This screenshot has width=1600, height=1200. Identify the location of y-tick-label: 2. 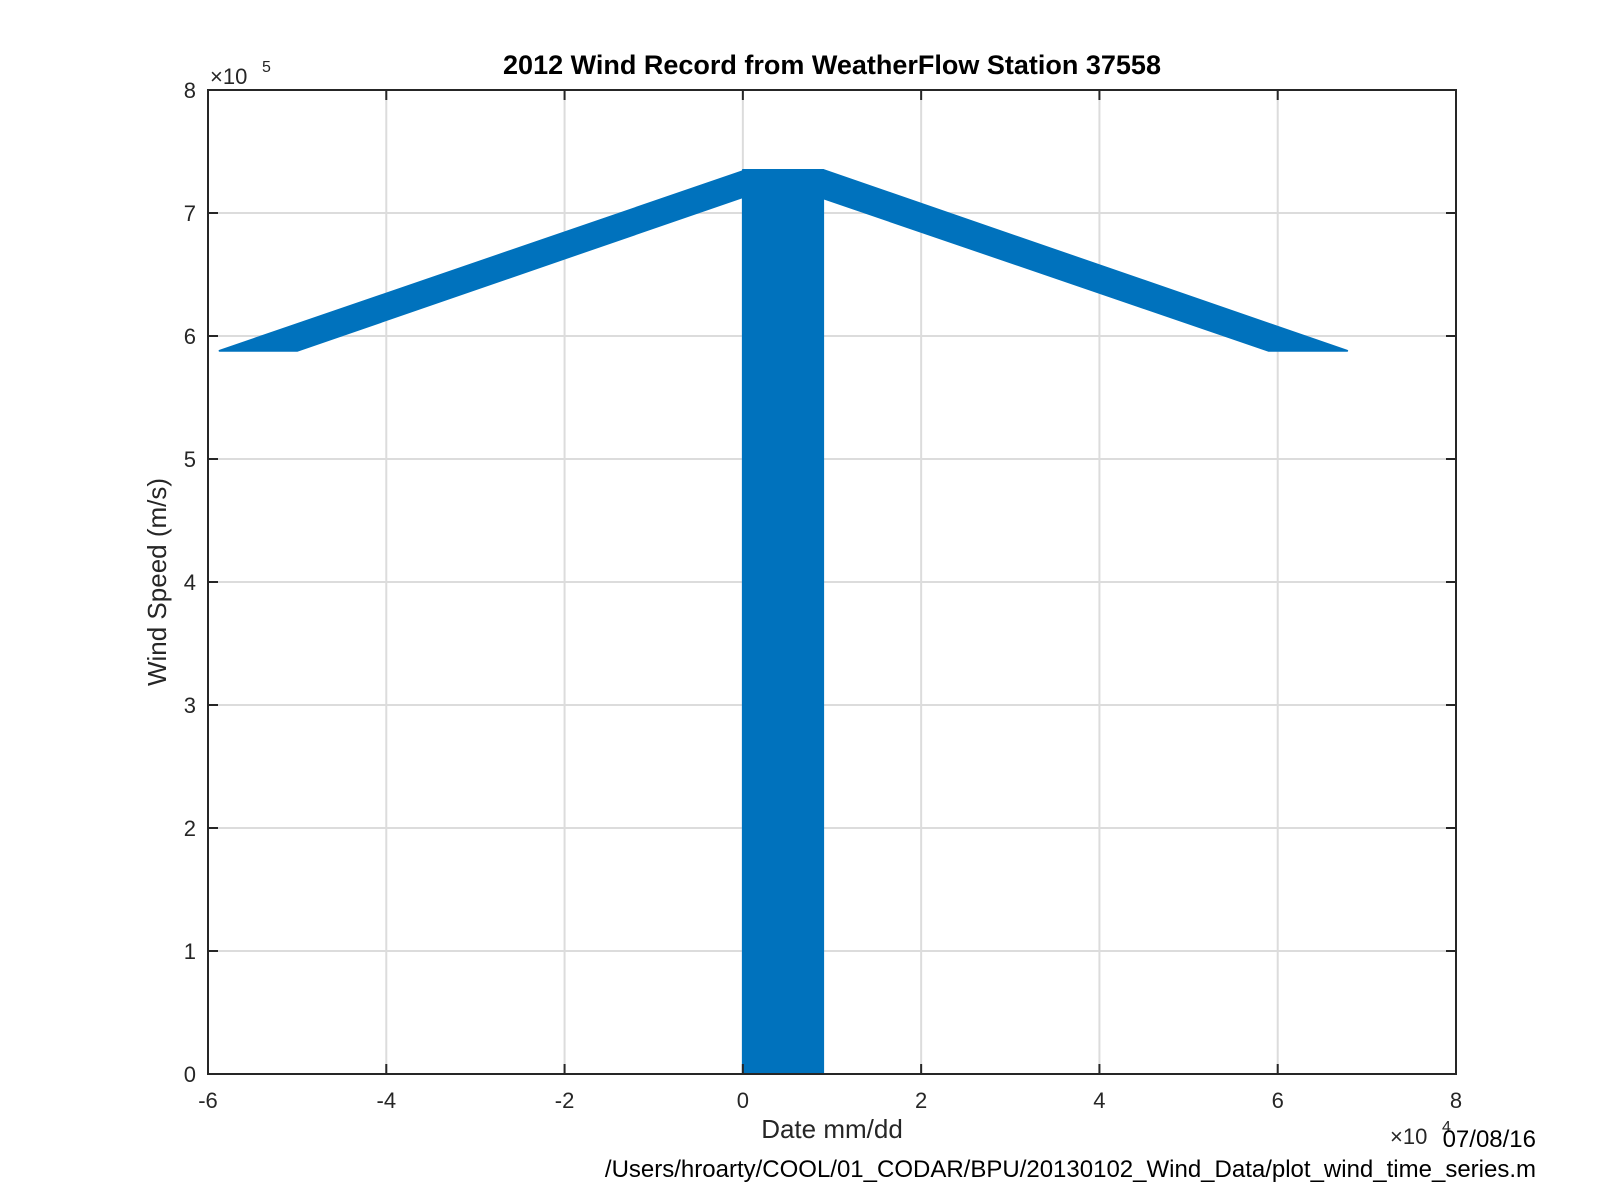
(190, 828).